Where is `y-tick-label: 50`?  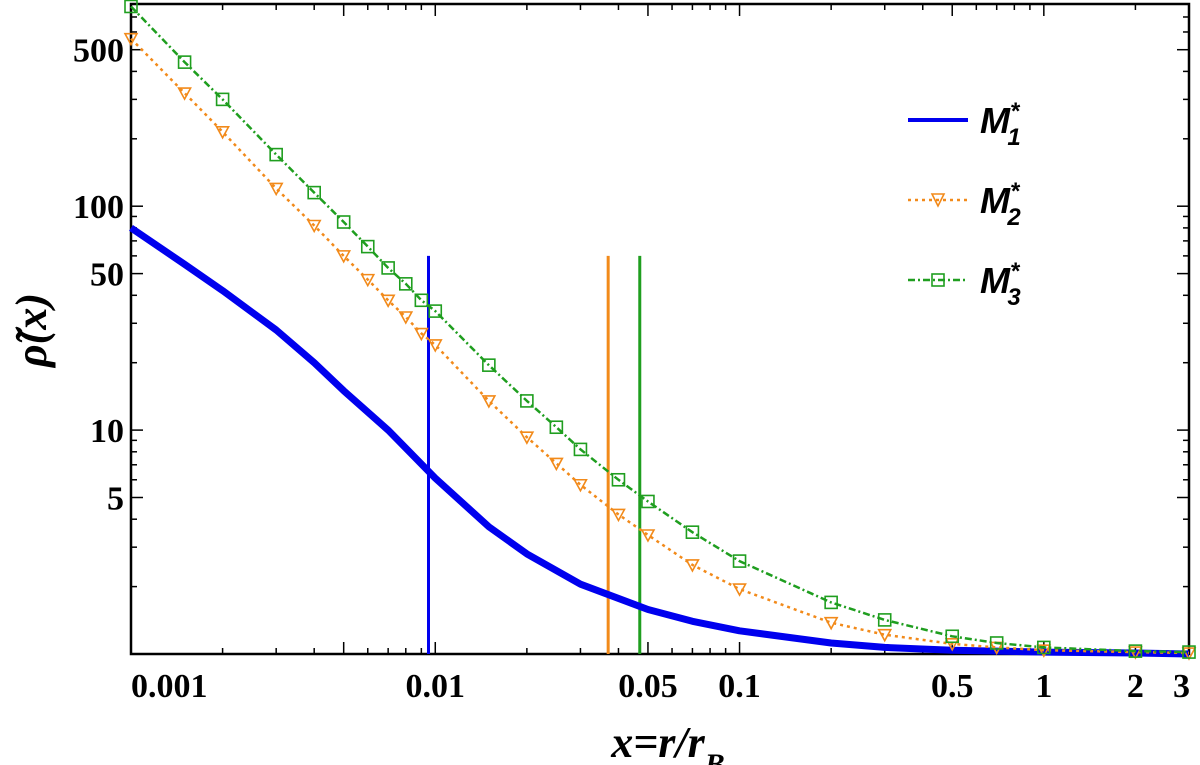 y-tick-label: 50 is located at coordinates (107, 275).